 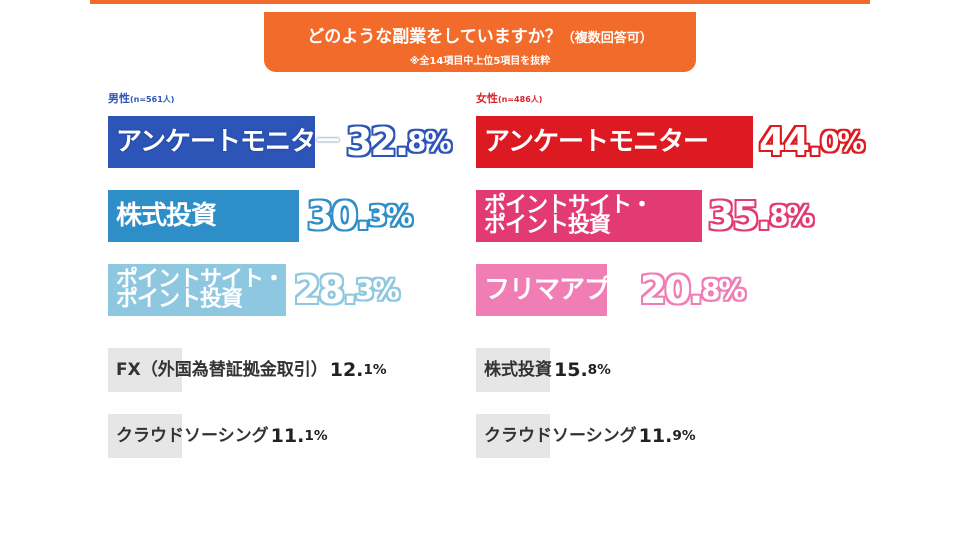 I want to click on question-title-main: どのような副業をしていますか？, so click(x=434, y=37).